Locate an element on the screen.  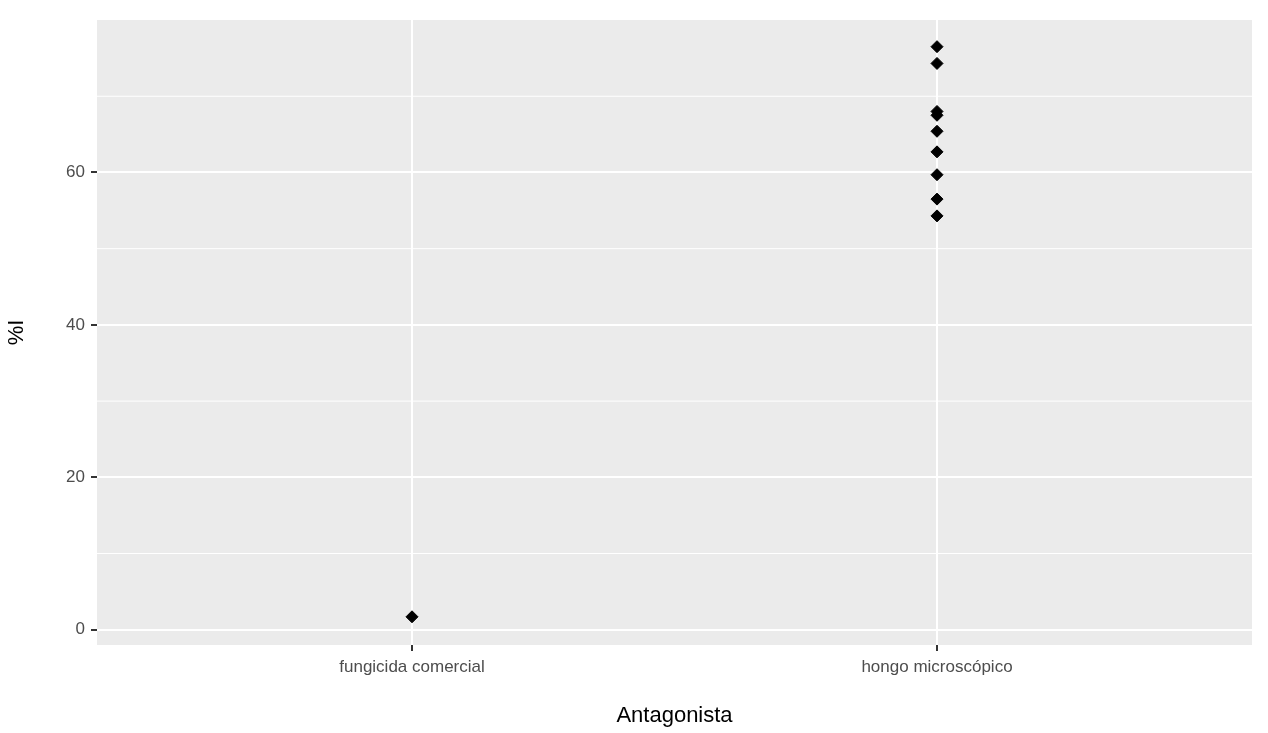
x-tick-label: fungicida comercial is located at coordinates (412, 666).